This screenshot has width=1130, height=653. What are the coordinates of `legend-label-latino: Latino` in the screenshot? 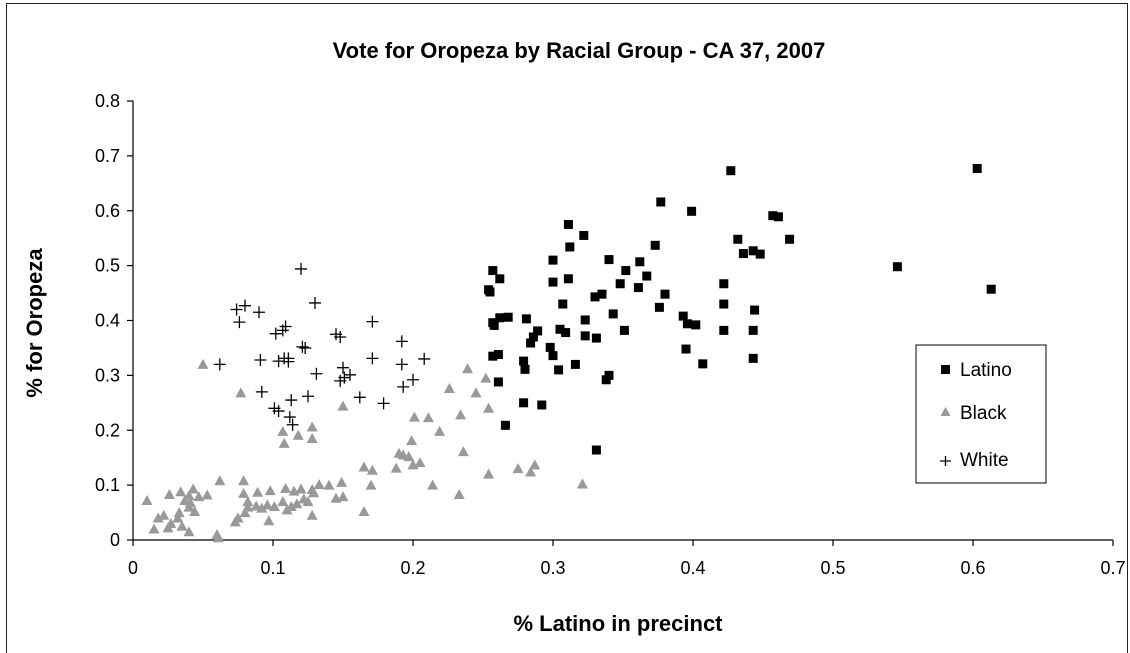 It's located at (986, 370).